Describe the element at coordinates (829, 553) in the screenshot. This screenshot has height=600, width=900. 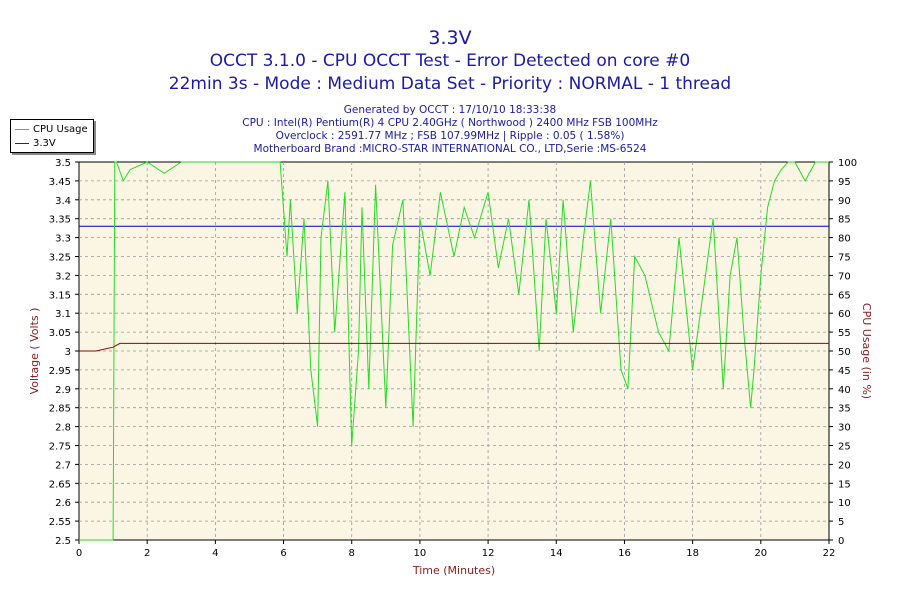
I see `x-tick-label: 22` at that location.